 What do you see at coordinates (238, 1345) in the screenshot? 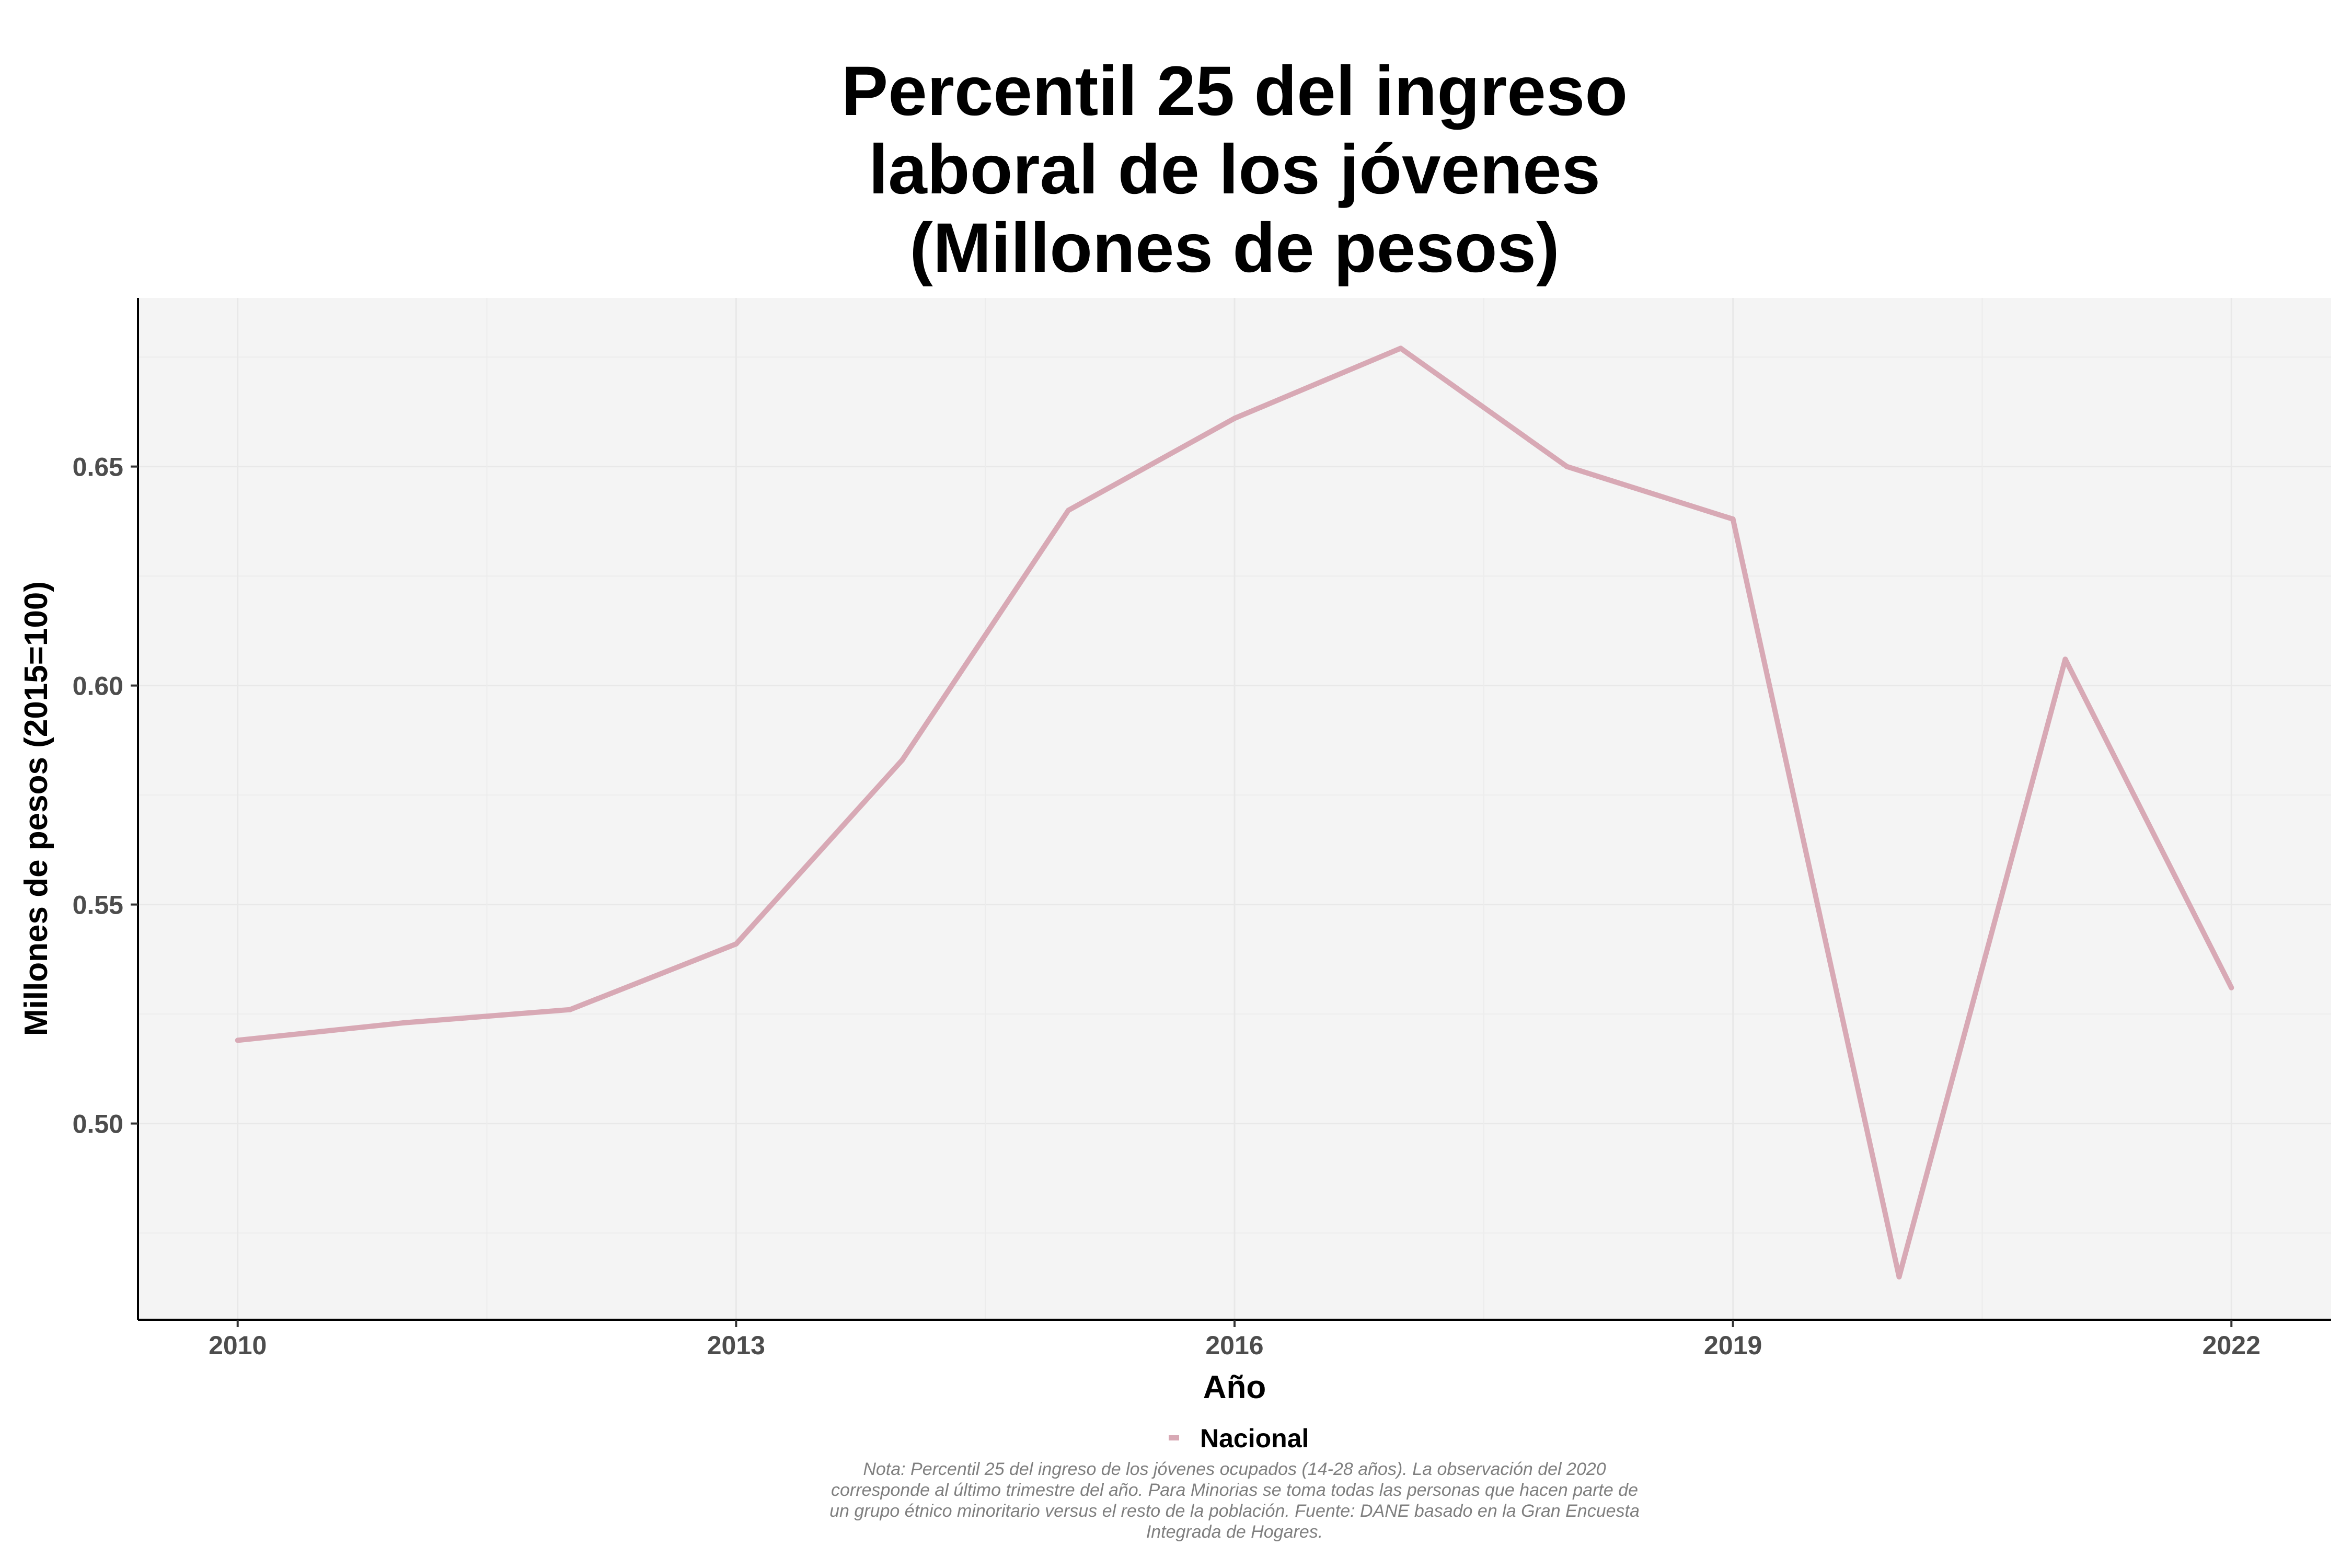
I see `x-tick-label: 2010` at bounding box center [238, 1345].